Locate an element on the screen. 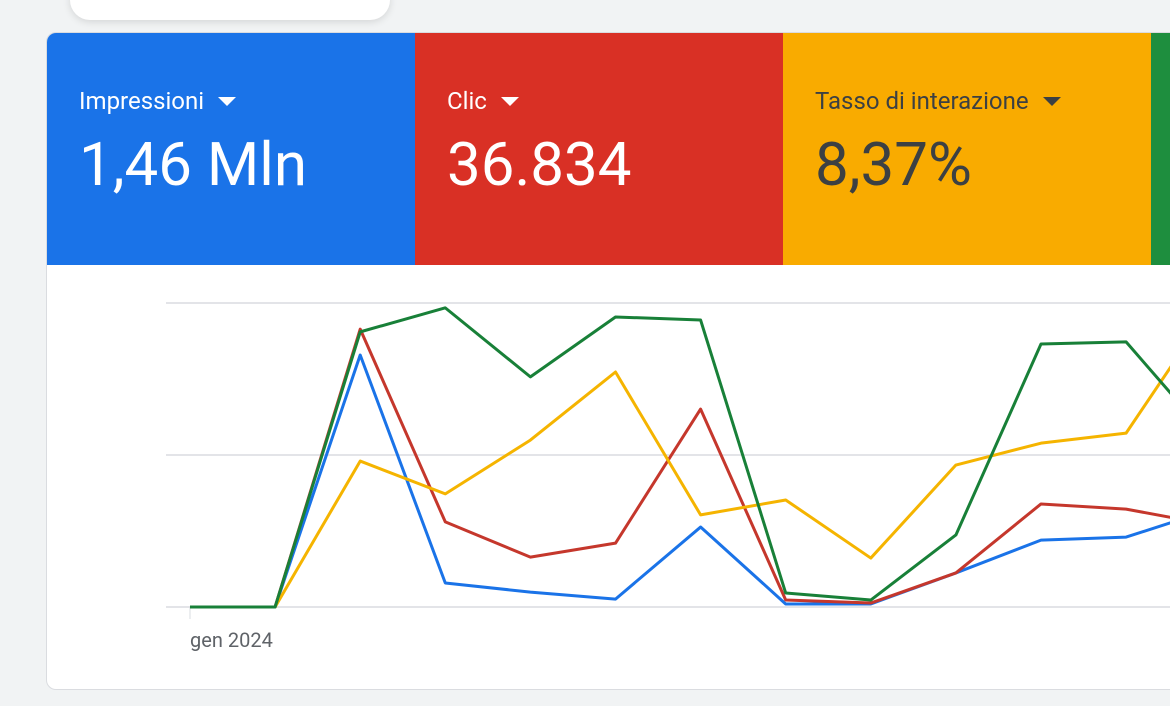  metric-card: Impressioni 1,46 Mln is located at coordinates (231, 149).